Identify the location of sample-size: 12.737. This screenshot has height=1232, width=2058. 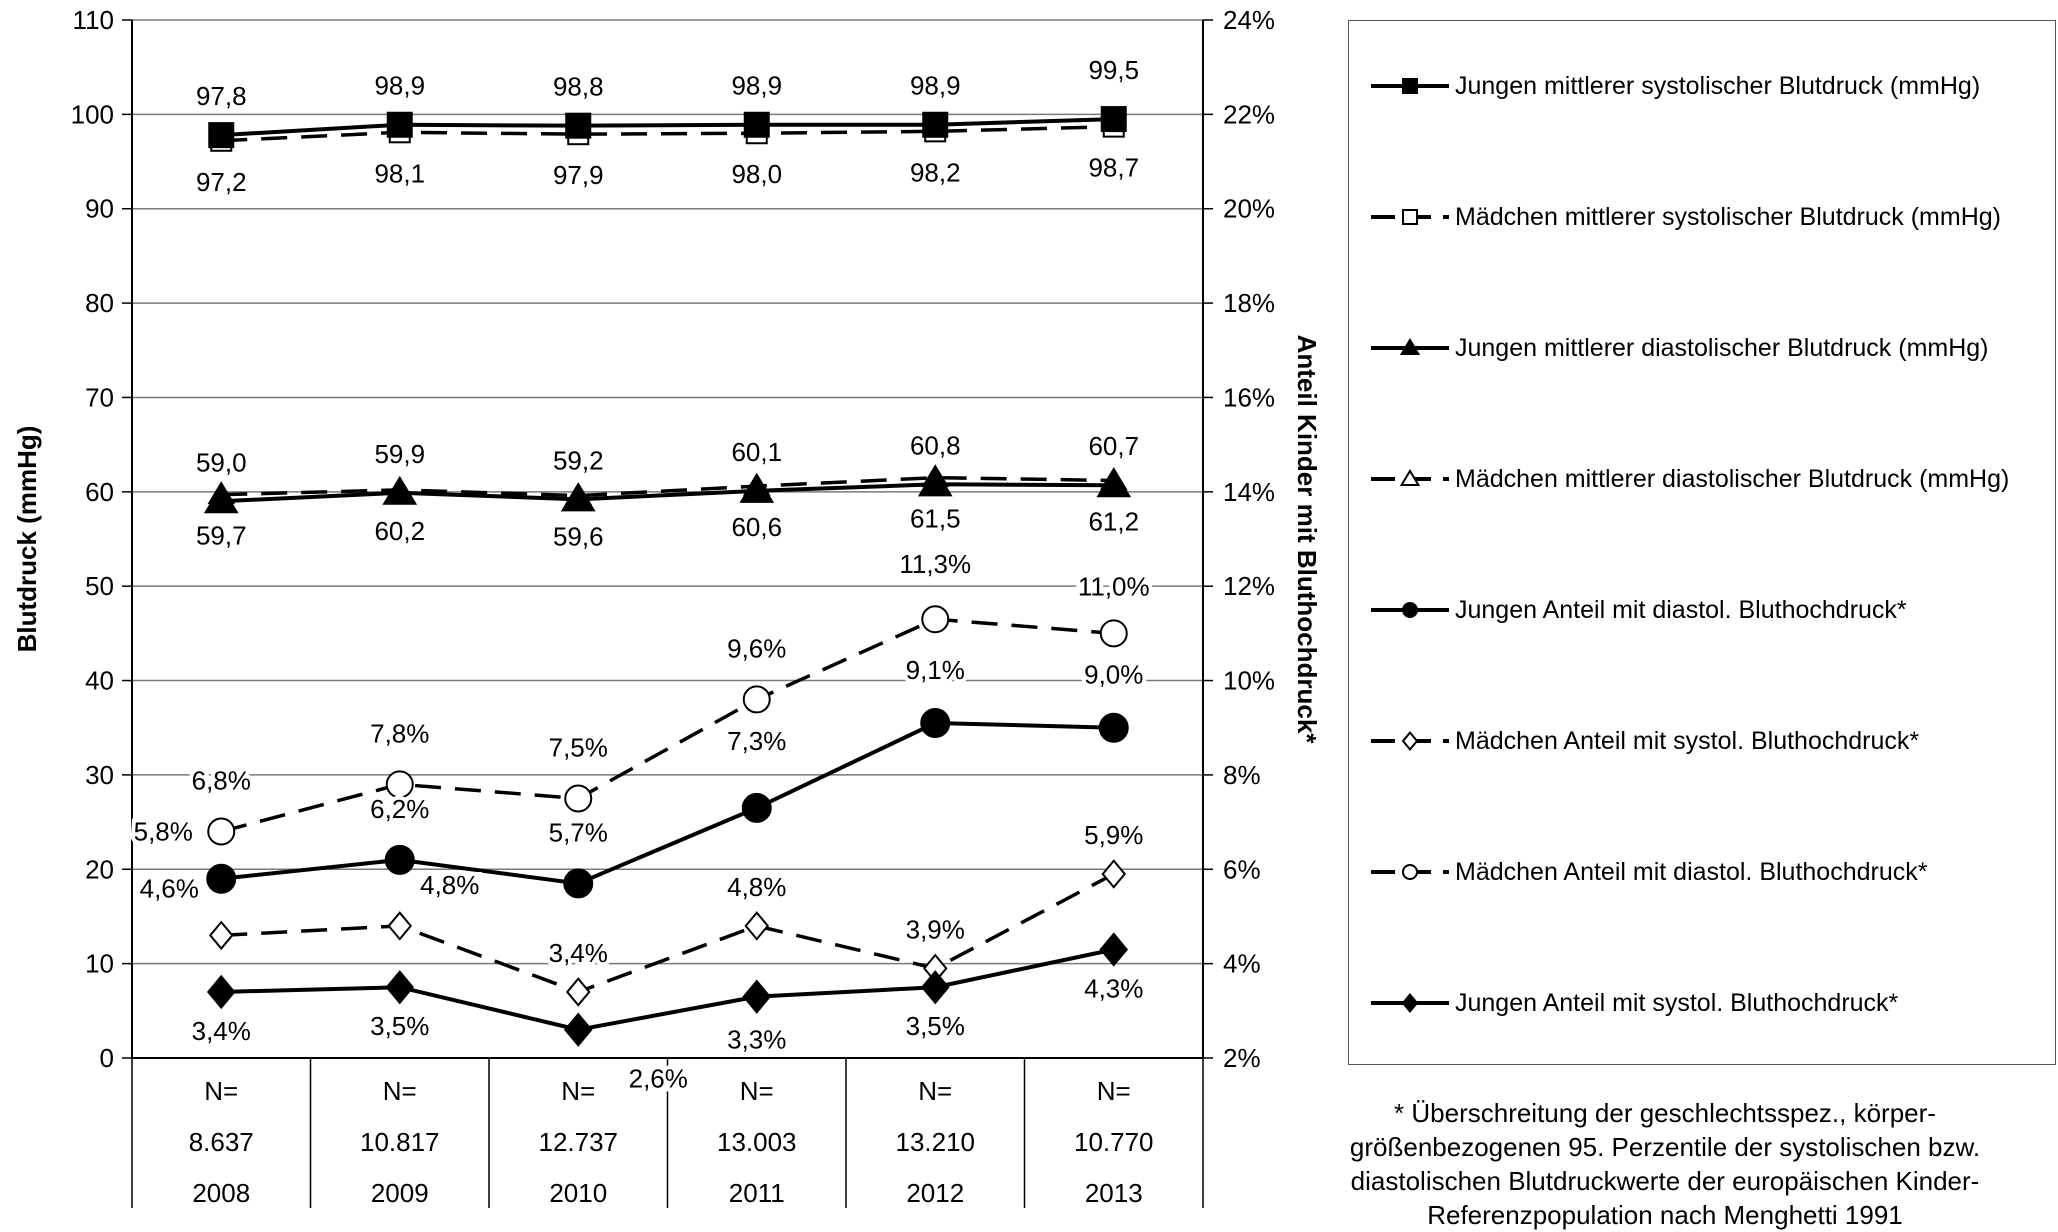
(578, 1142).